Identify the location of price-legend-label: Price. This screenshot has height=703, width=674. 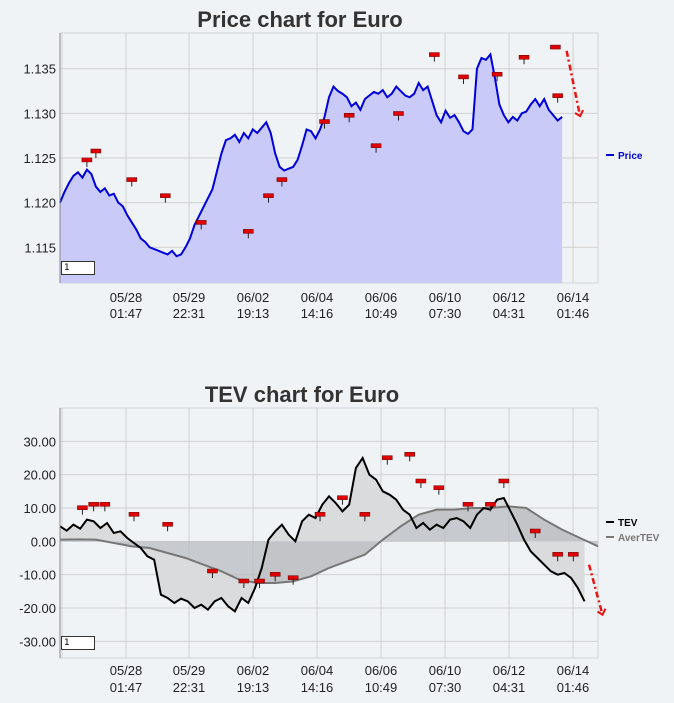
(630, 156).